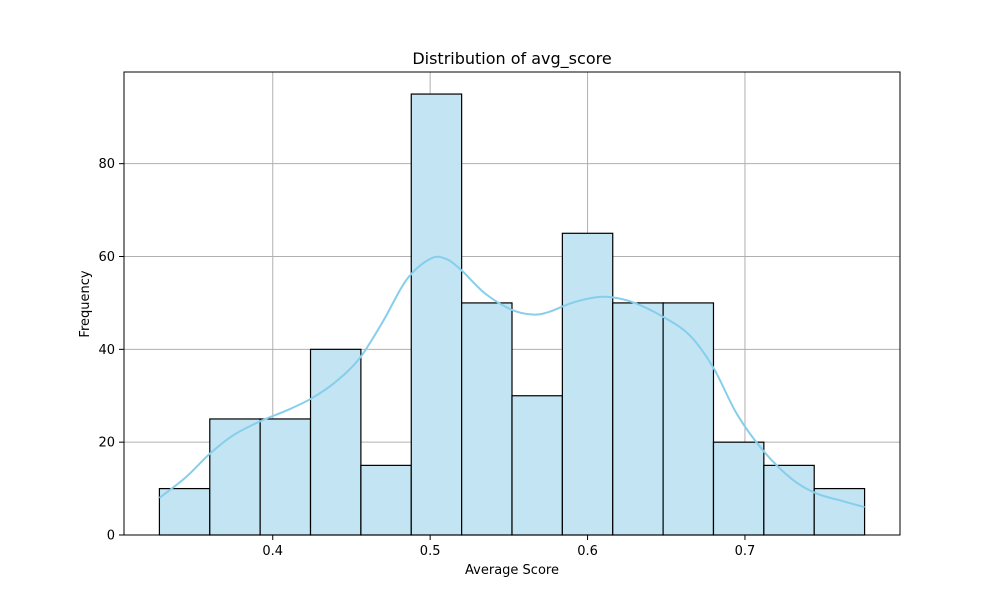  Describe the element at coordinates (106, 443) in the screenshot. I see `y-tick-label: 20` at that location.